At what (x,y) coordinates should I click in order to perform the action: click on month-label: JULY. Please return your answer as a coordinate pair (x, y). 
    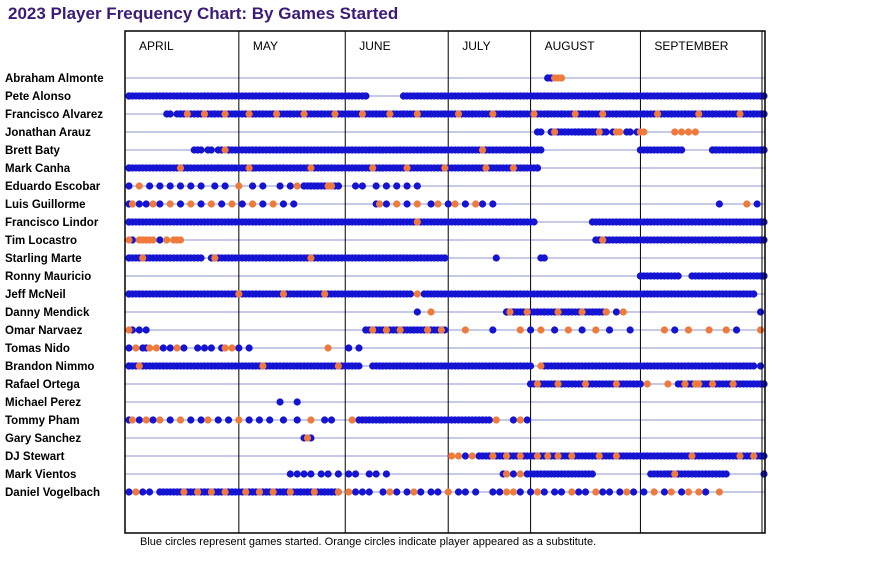
    Looking at the image, I should click on (476, 46).